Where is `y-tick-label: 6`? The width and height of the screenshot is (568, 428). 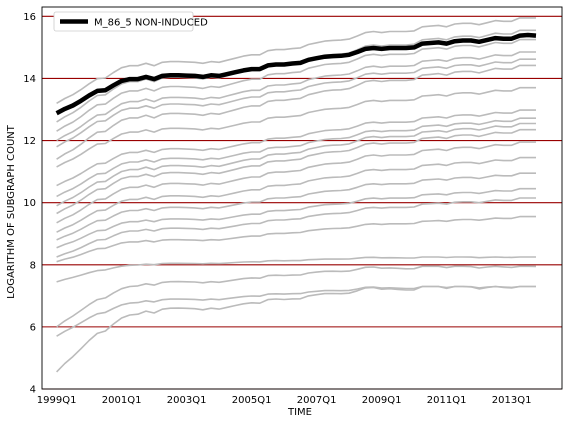
y-tick-label: 6 is located at coordinates (33, 327).